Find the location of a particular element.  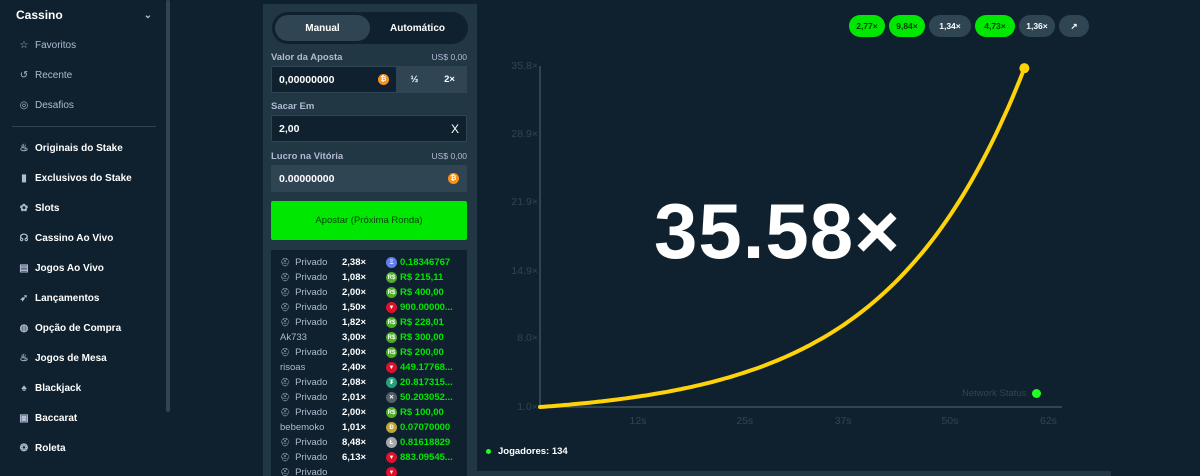

sidebar-item-originais-do-stake: ♨ Originais do Stake is located at coordinates (84, 148).